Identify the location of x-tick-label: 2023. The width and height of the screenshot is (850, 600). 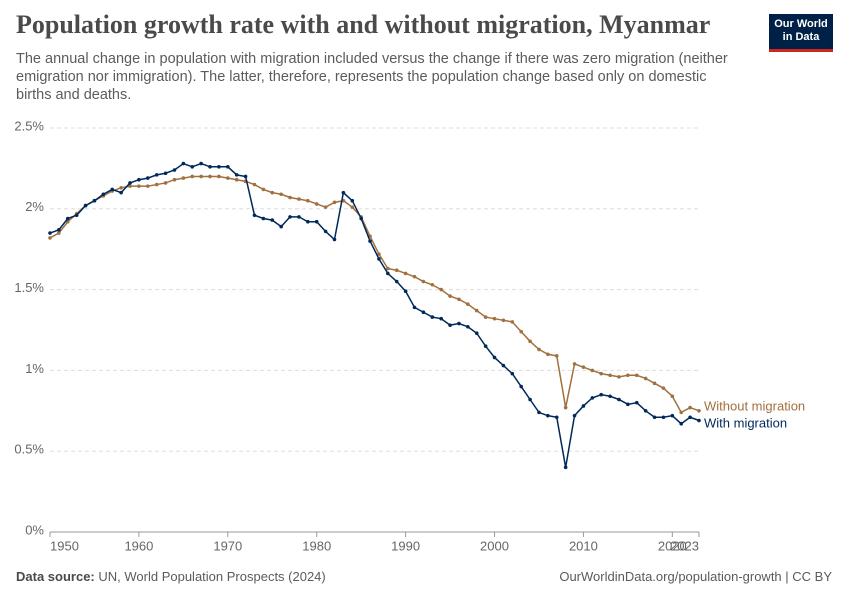
(684, 545).